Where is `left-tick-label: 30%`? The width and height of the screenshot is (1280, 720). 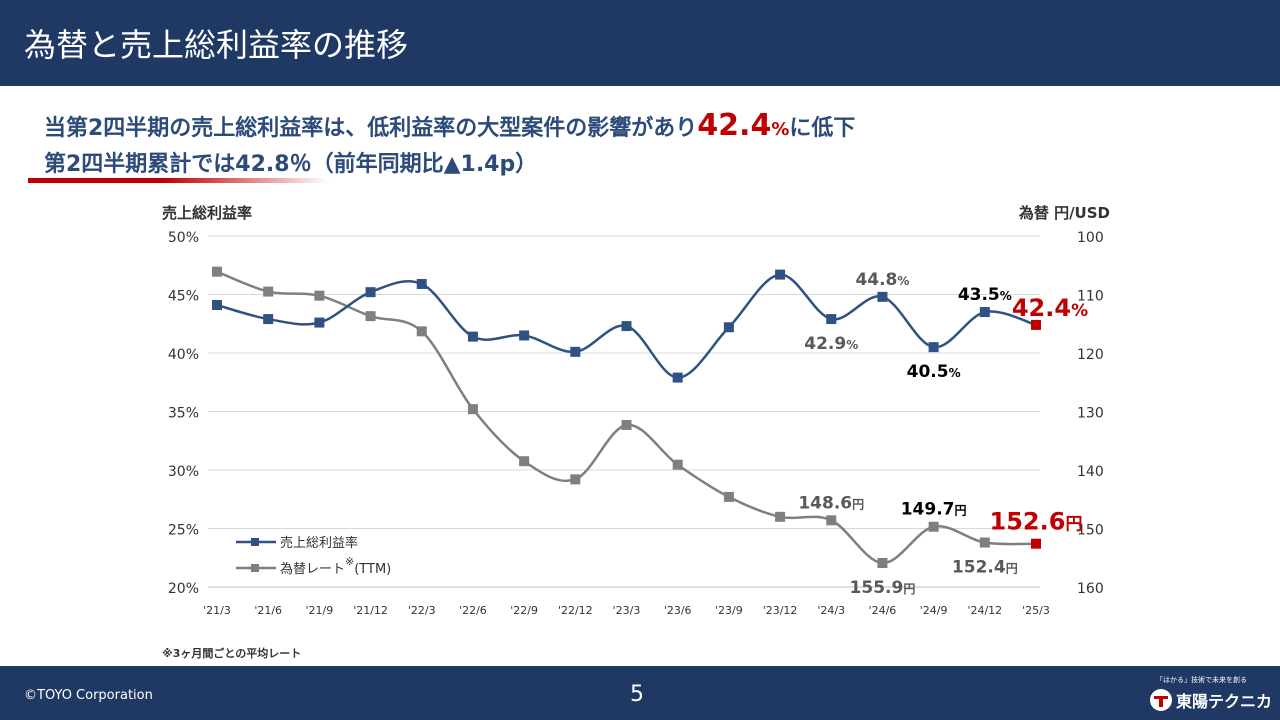
left-tick-label: 30% is located at coordinates (183, 472).